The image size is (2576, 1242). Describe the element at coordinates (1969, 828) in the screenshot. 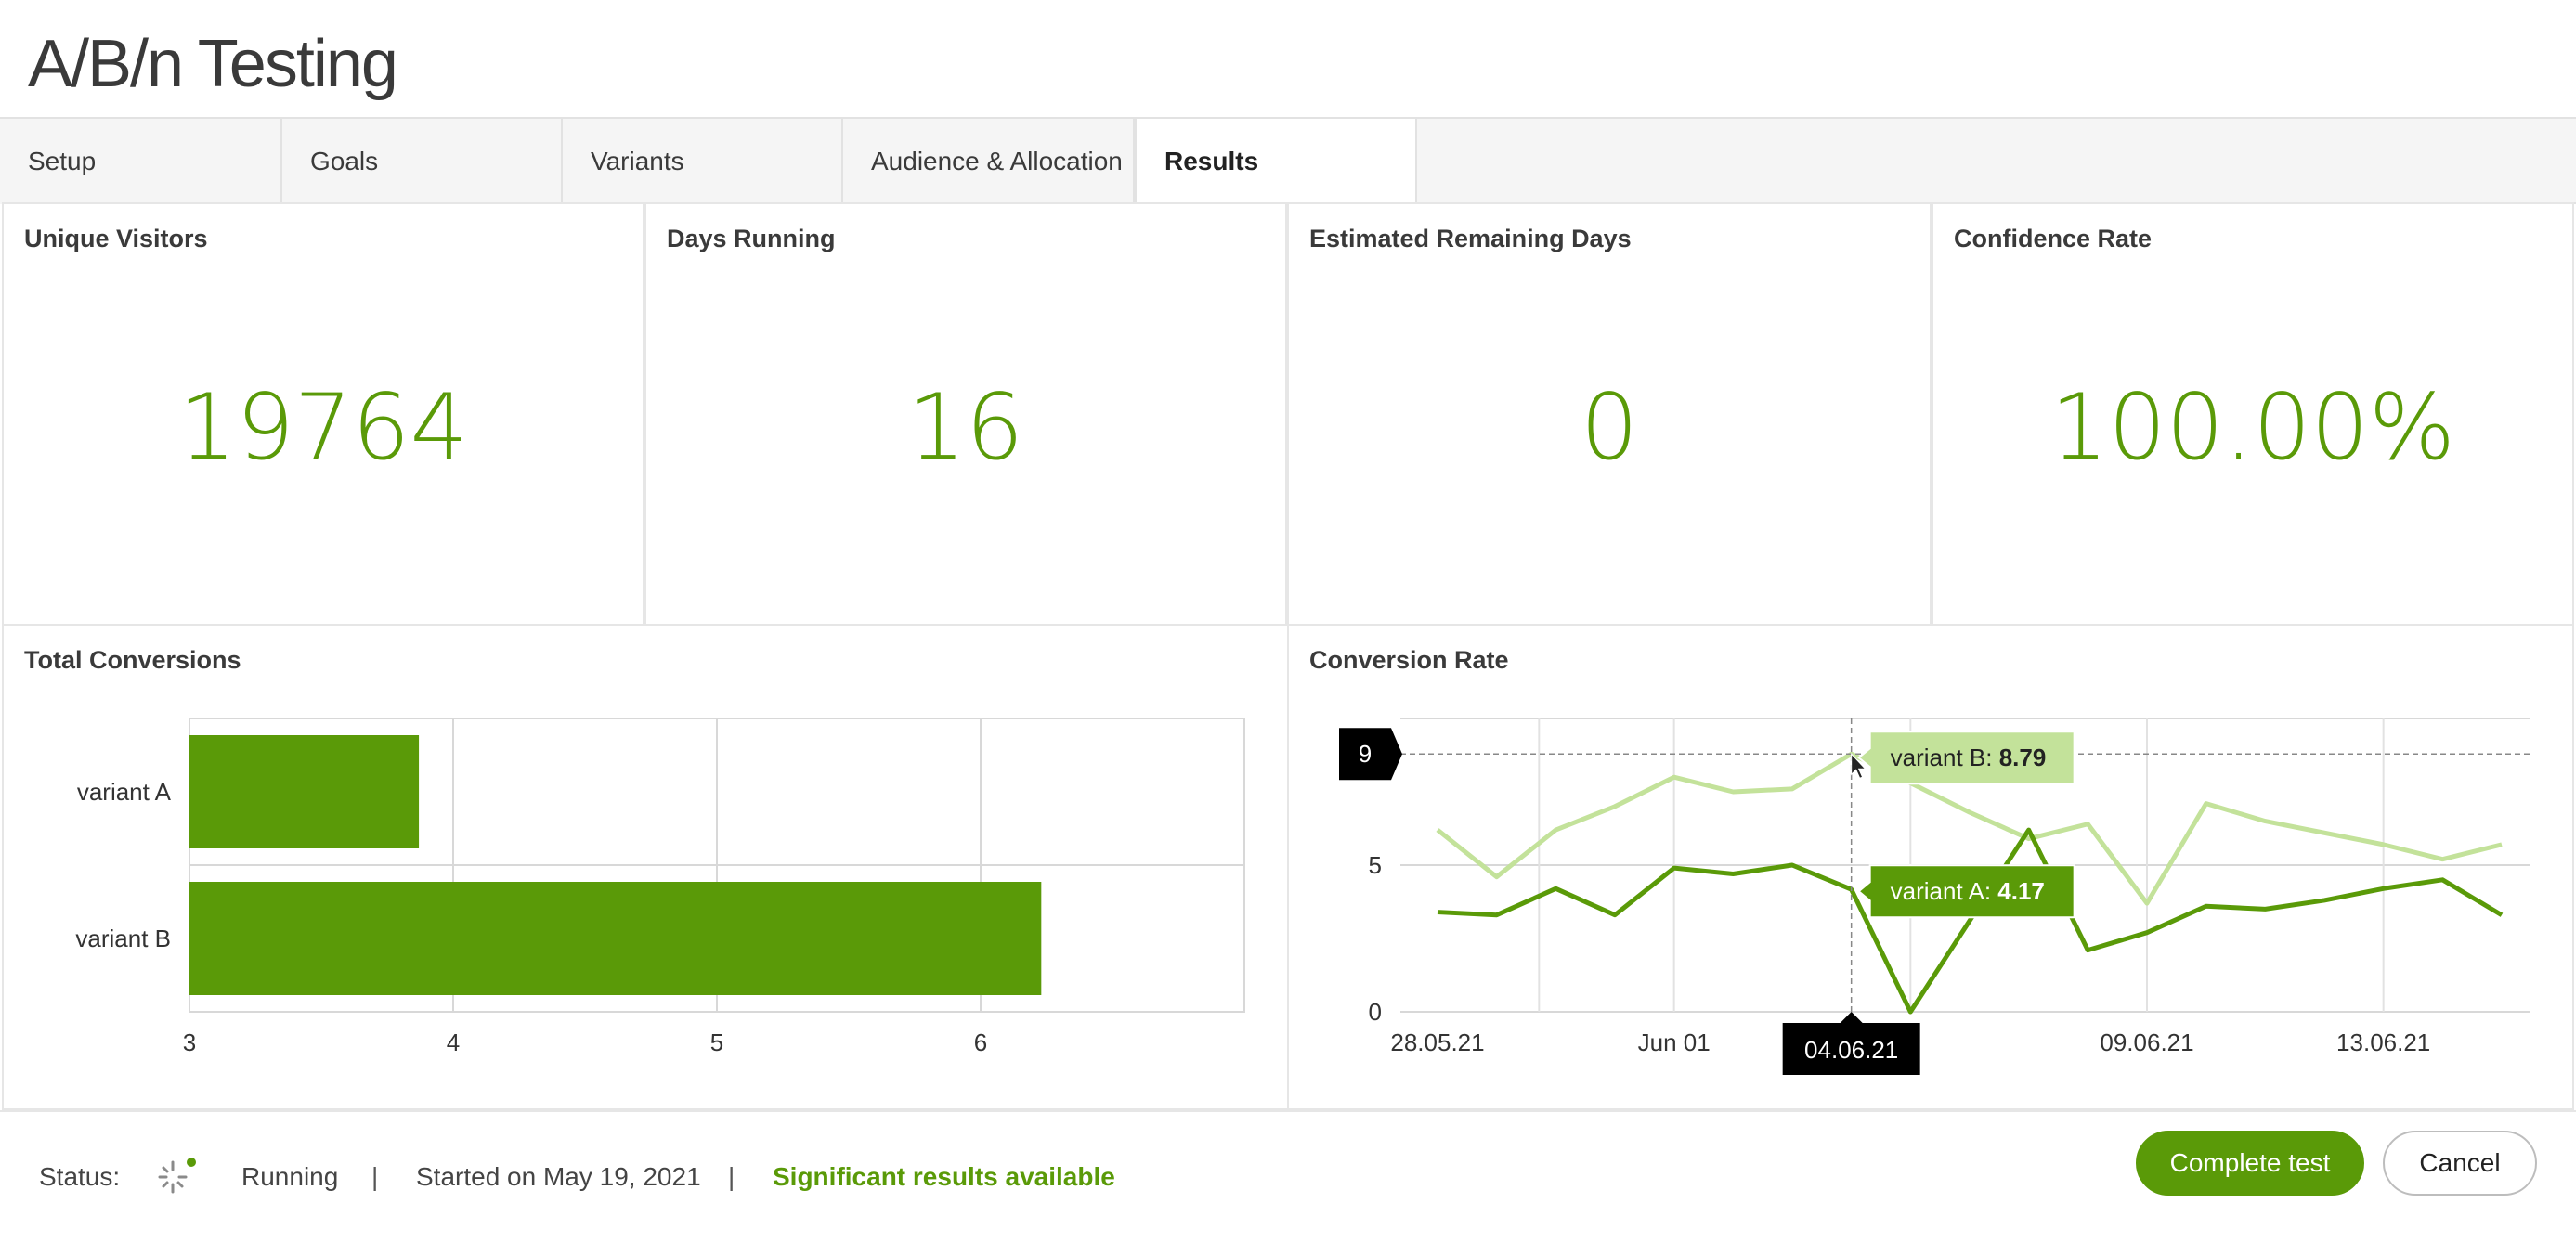

I see `series-line-variant-B` at that location.